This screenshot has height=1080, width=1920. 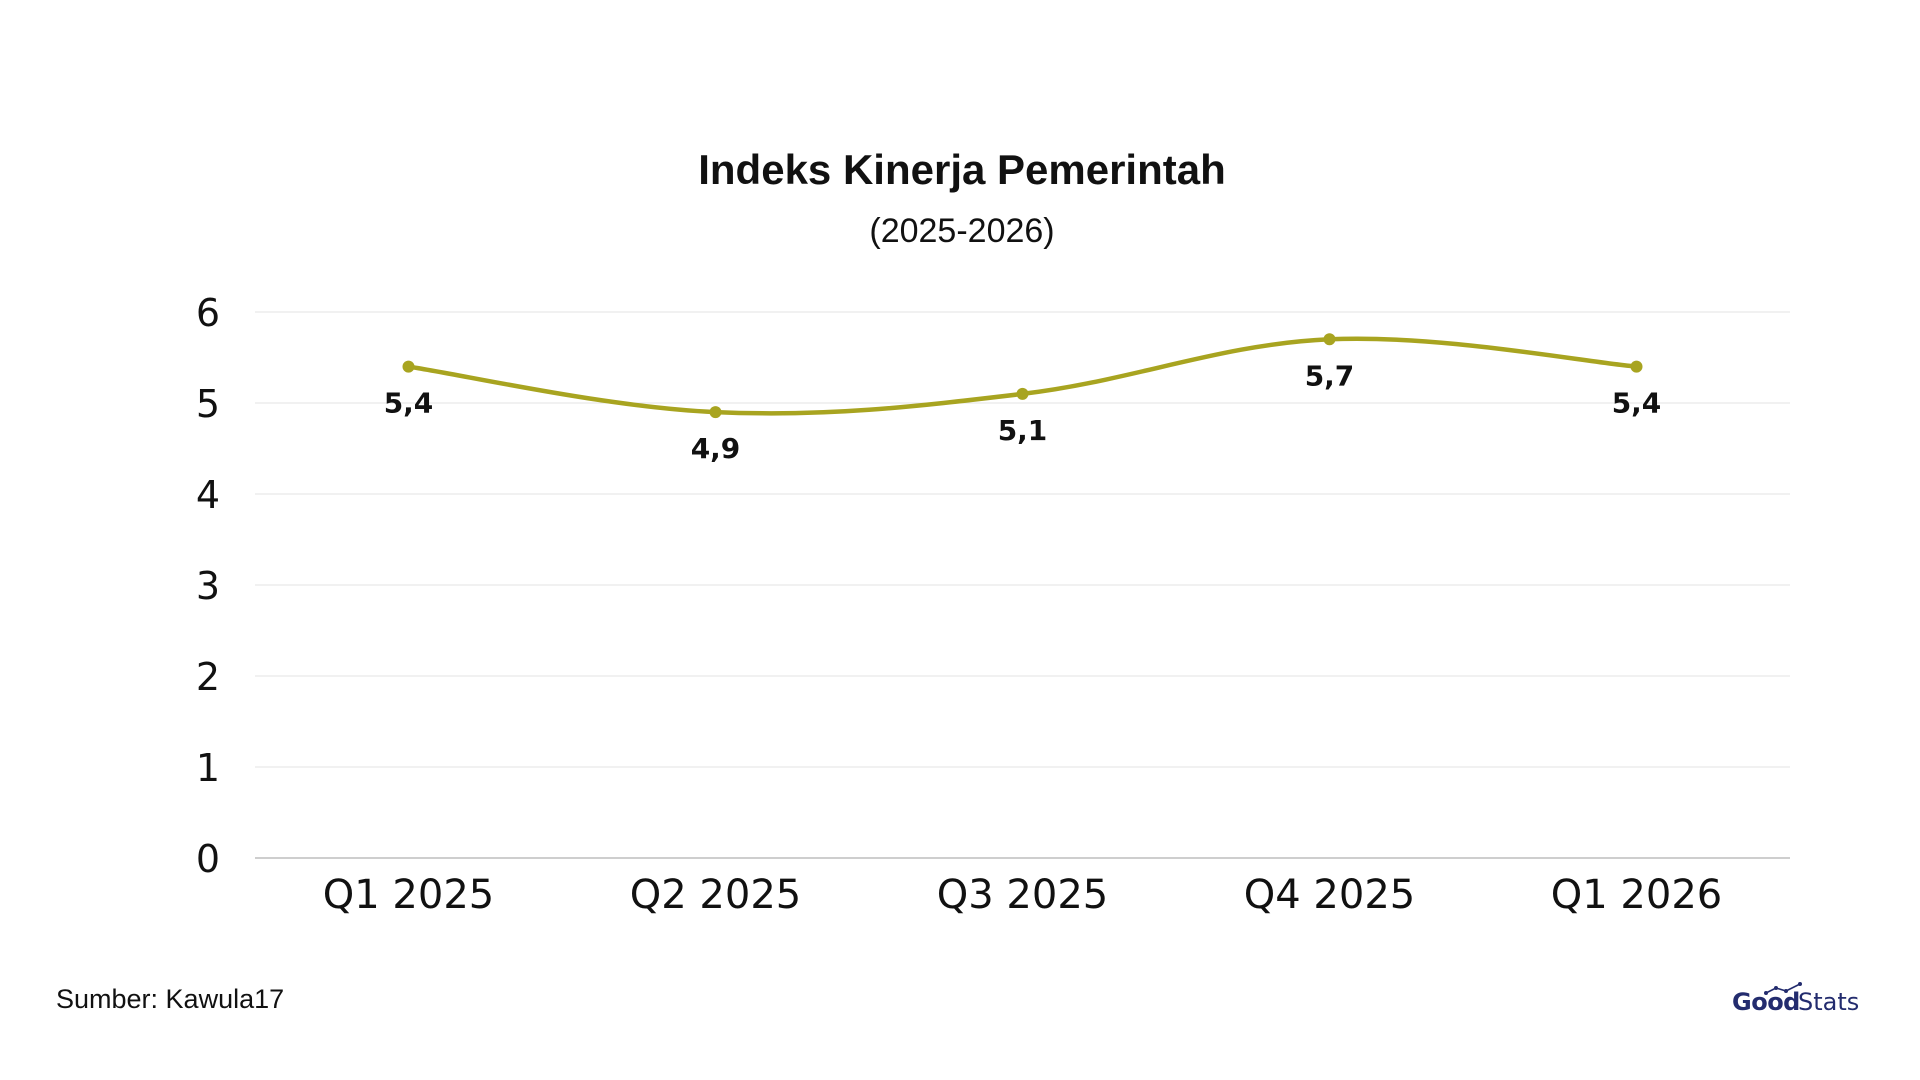 I want to click on trend-icon, so click(x=1783, y=988).